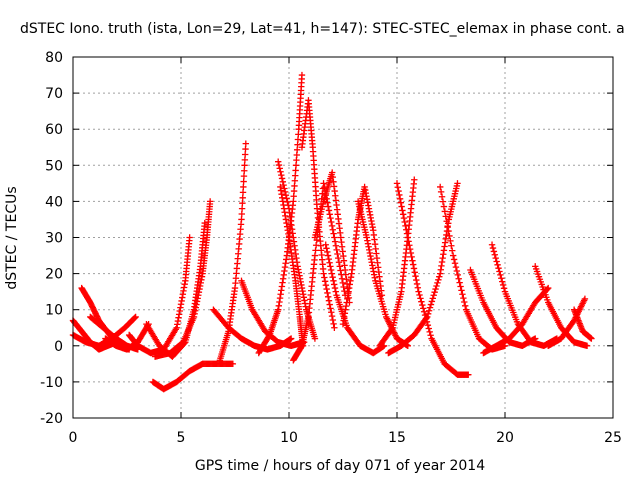  Describe the element at coordinates (289, 438) in the screenshot. I see `x-tick-label: 10` at that location.